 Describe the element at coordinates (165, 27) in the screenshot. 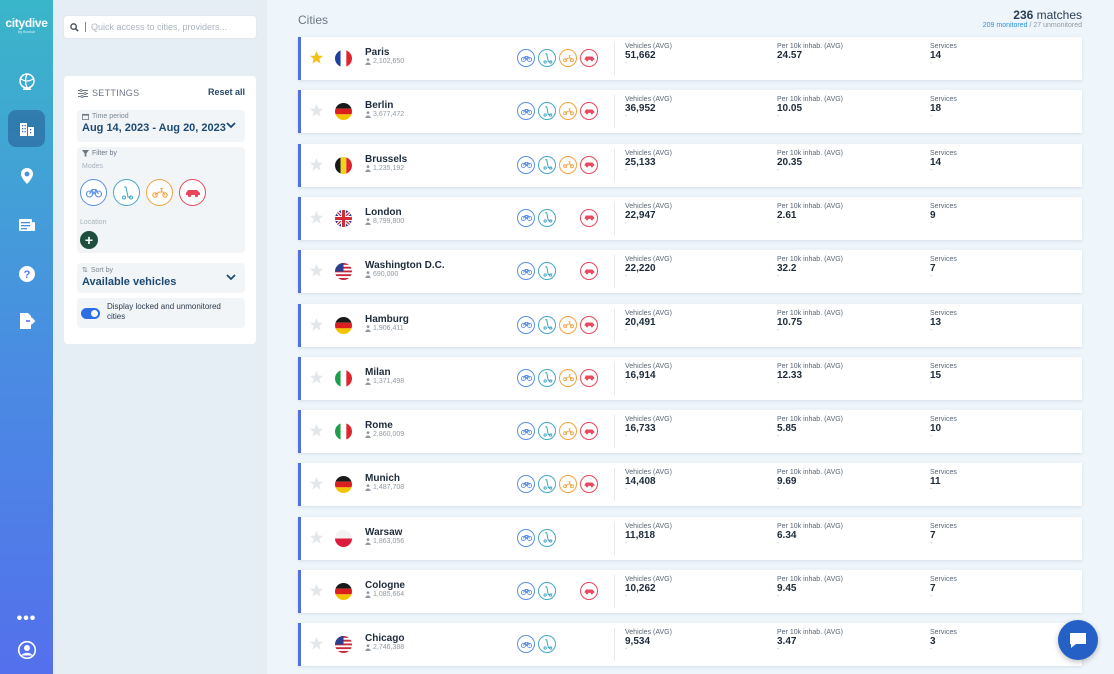

I see `search-input` at that location.